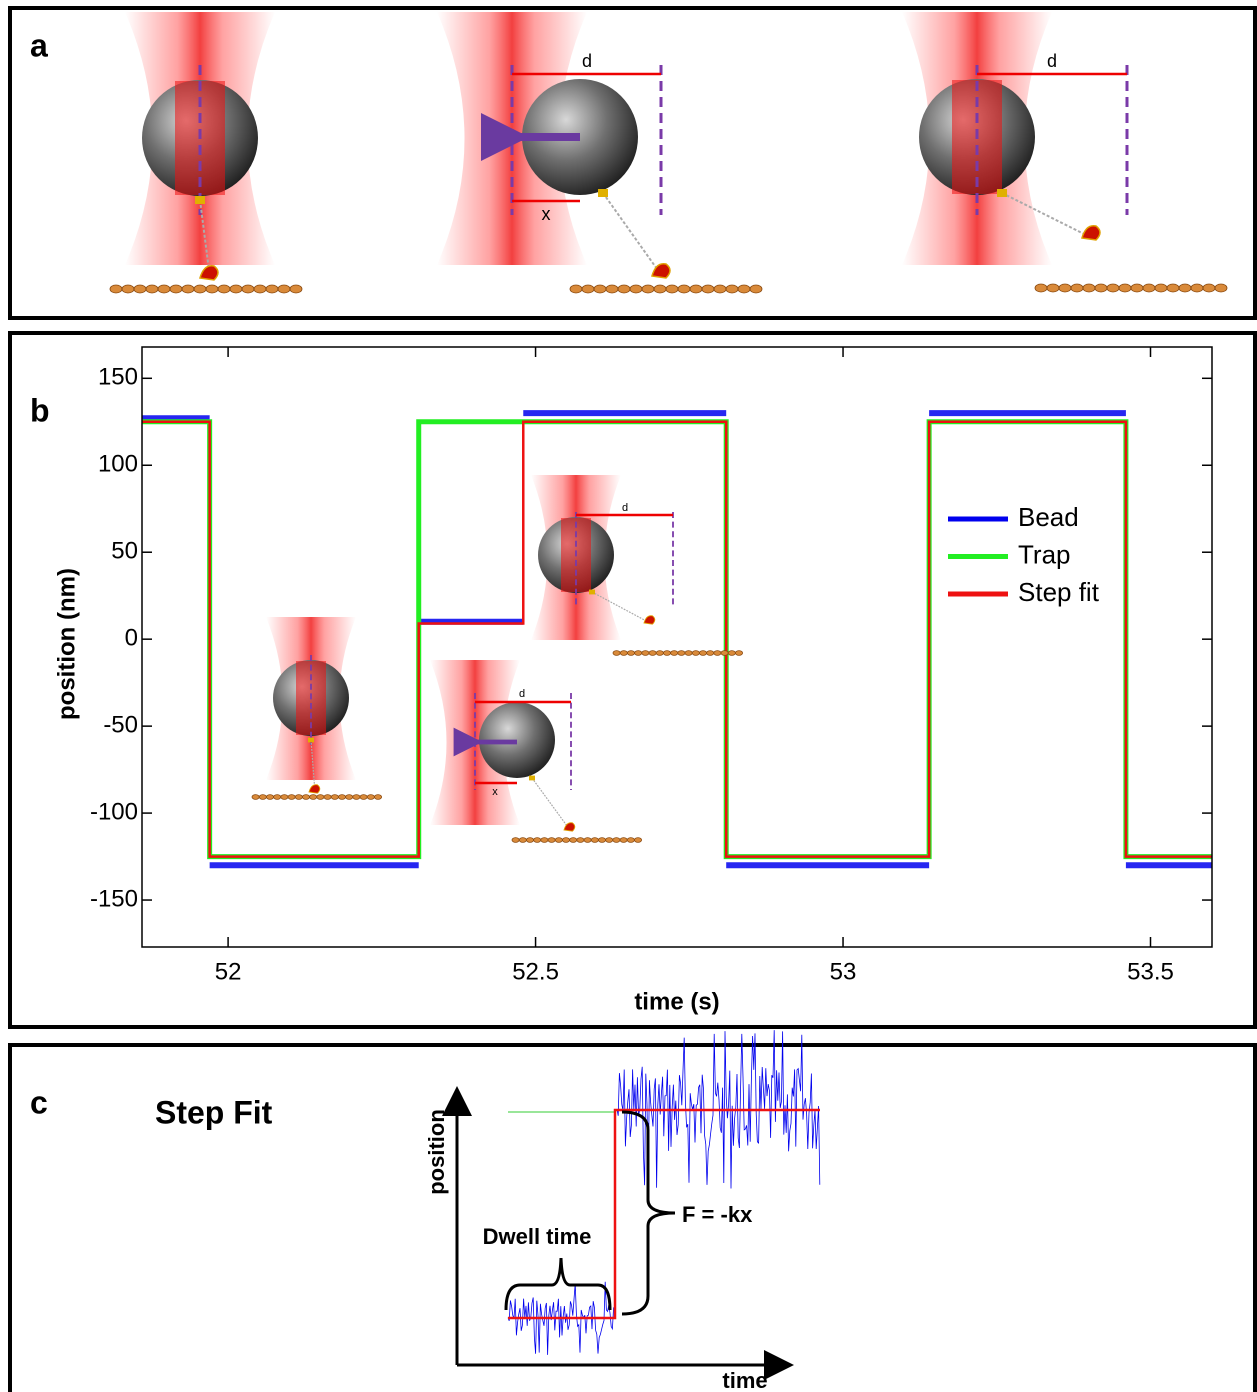 Image resolution: width=1257 pixels, height=1392 pixels. What do you see at coordinates (1044, 554) in the screenshot?
I see `legend-label: Trap` at bounding box center [1044, 554].